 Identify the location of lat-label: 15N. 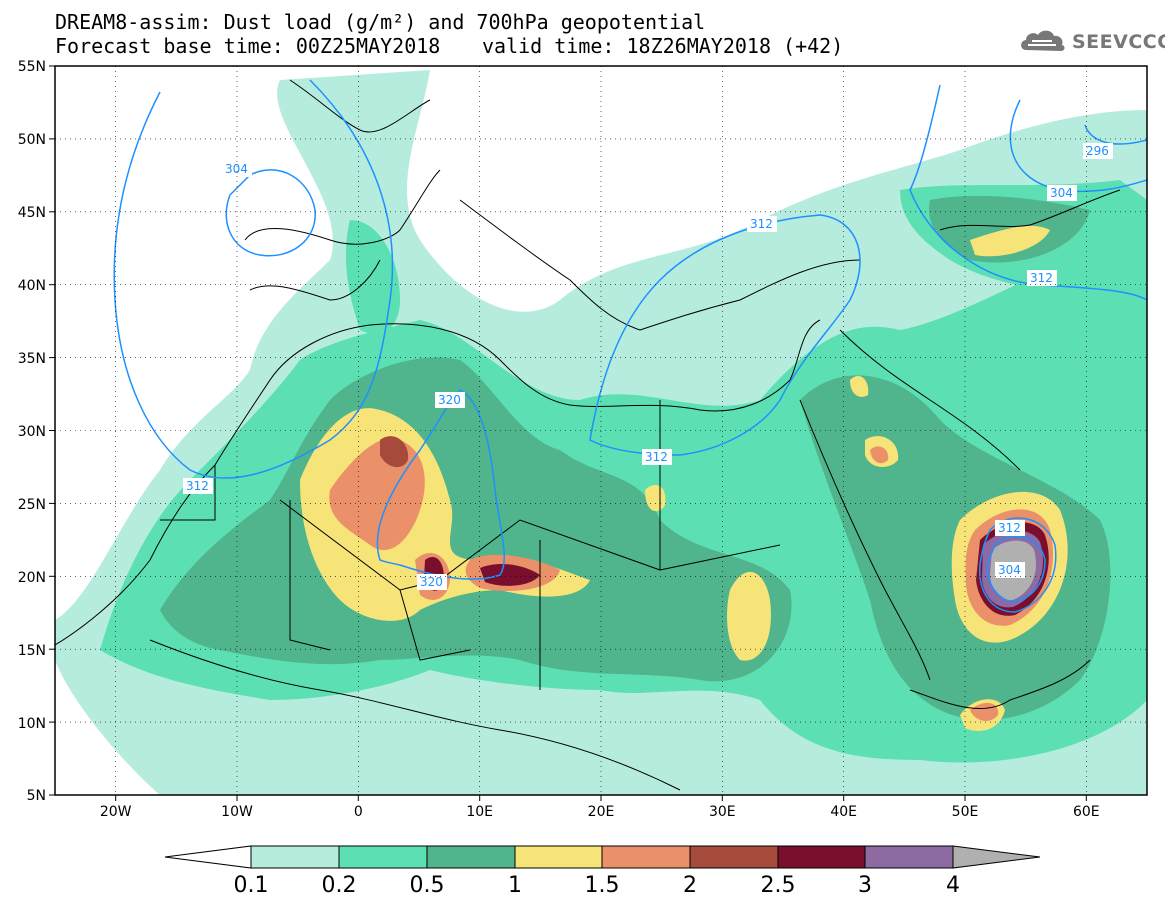
(32, 651).